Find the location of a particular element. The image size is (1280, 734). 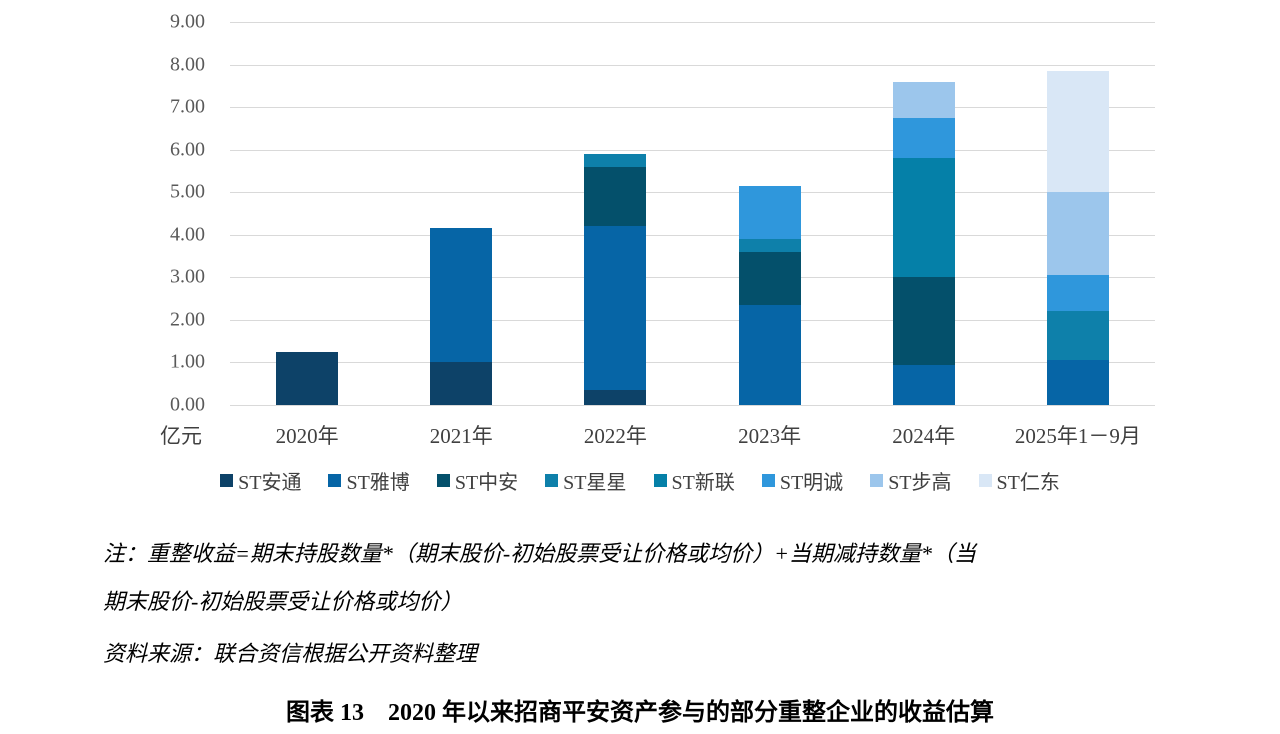

bar-segment-ST星星-2022年 is located at coordinates (615, 160).